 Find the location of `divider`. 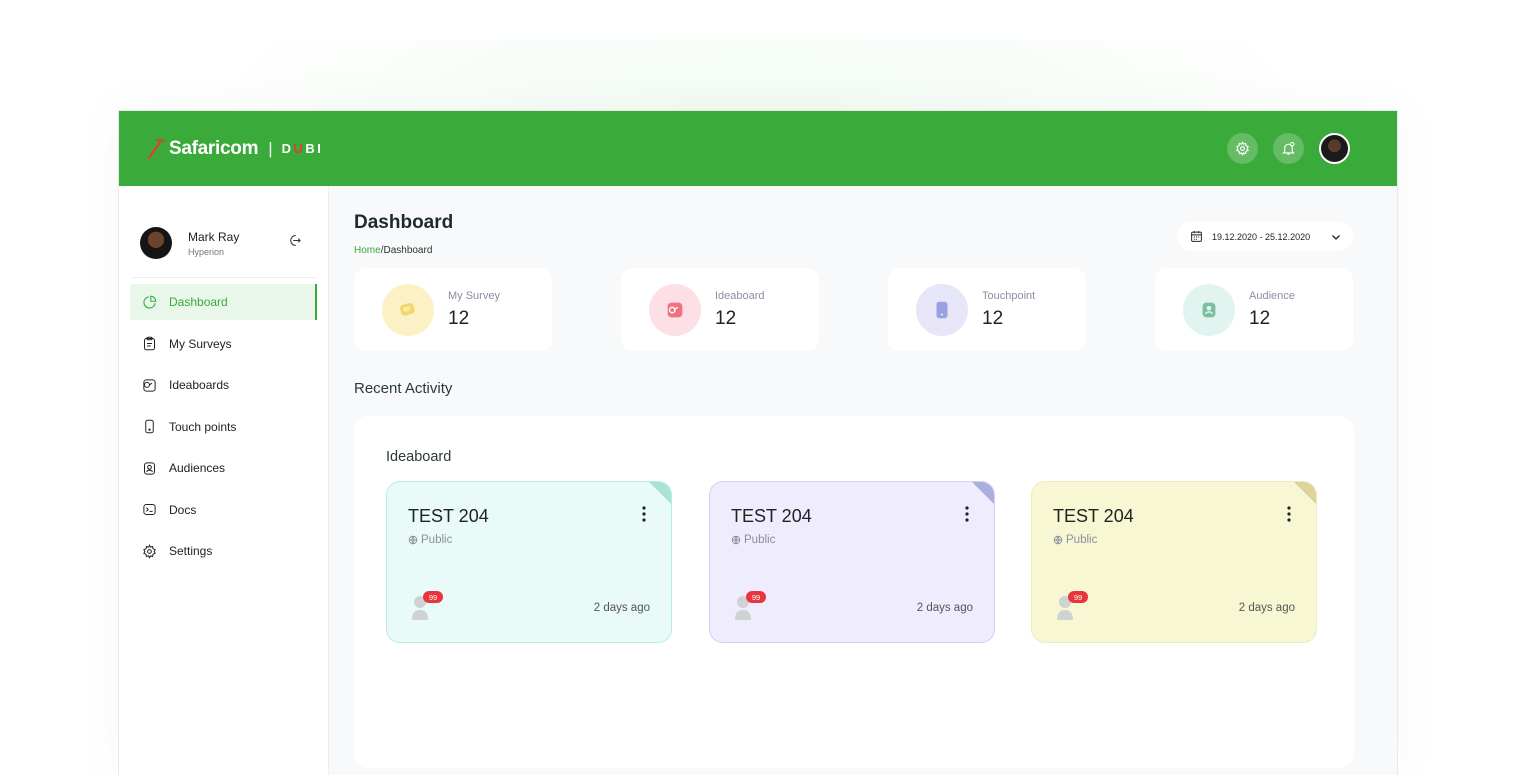

divider is located at coordinates (223, 277).